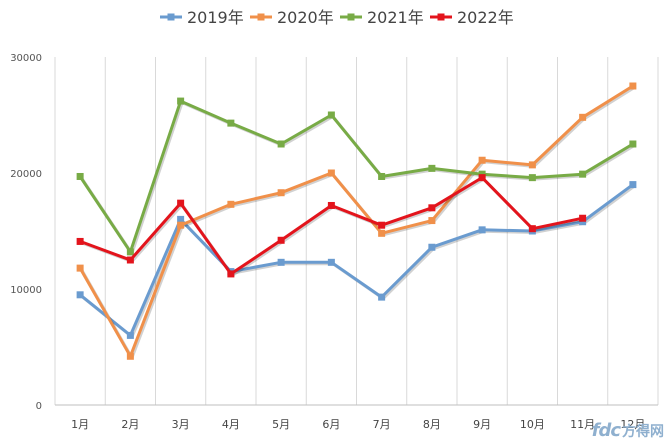  Describe the element at coordinates (485, 17) in the screenshot. I see `legend-label: 2022年` at that location.